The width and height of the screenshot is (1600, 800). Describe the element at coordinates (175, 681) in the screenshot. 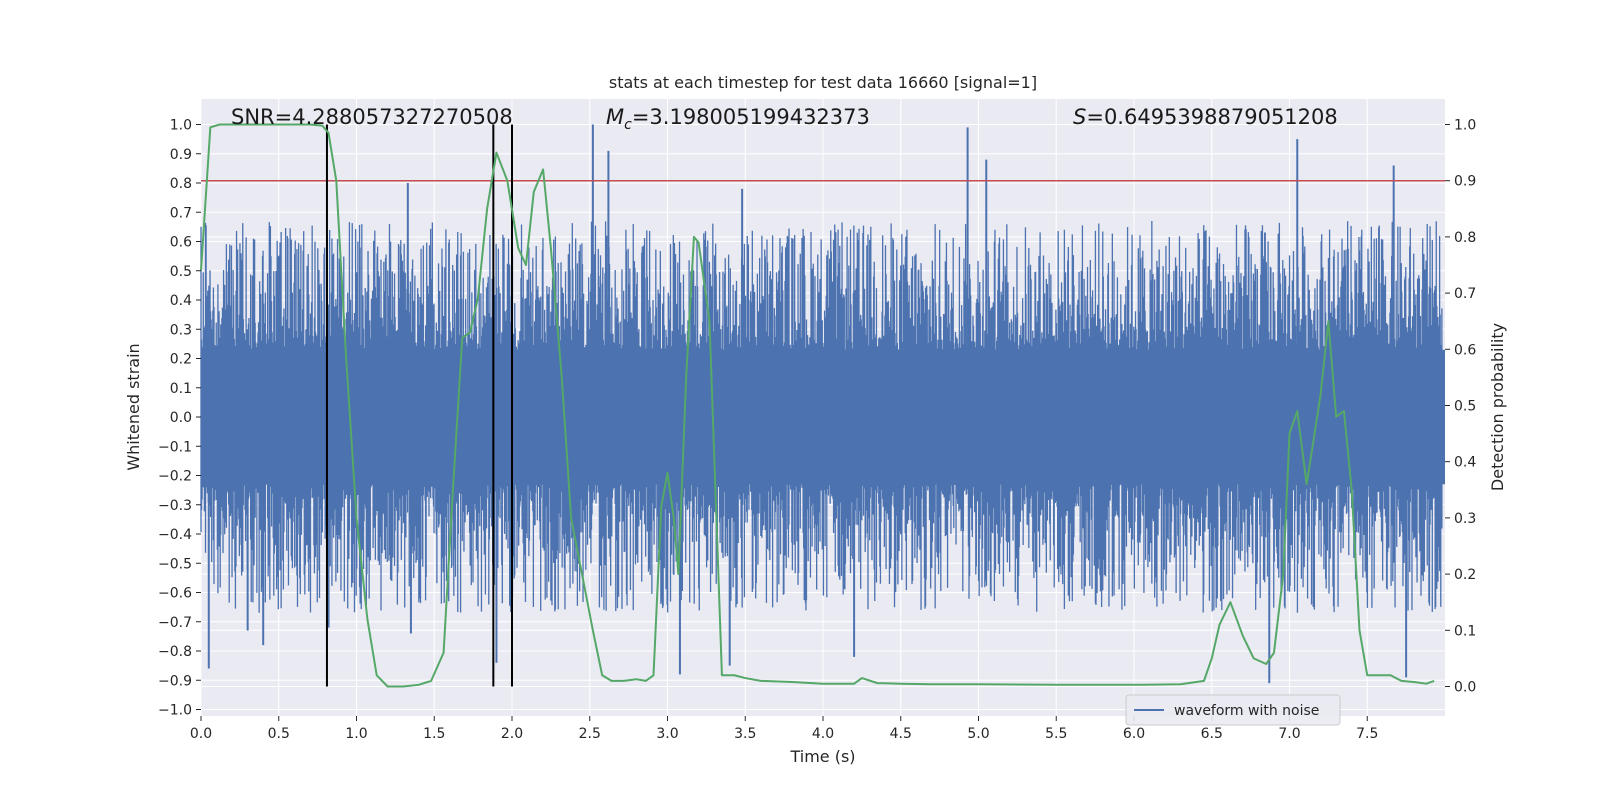

I see `y-tick-label: −0.9` at that location.